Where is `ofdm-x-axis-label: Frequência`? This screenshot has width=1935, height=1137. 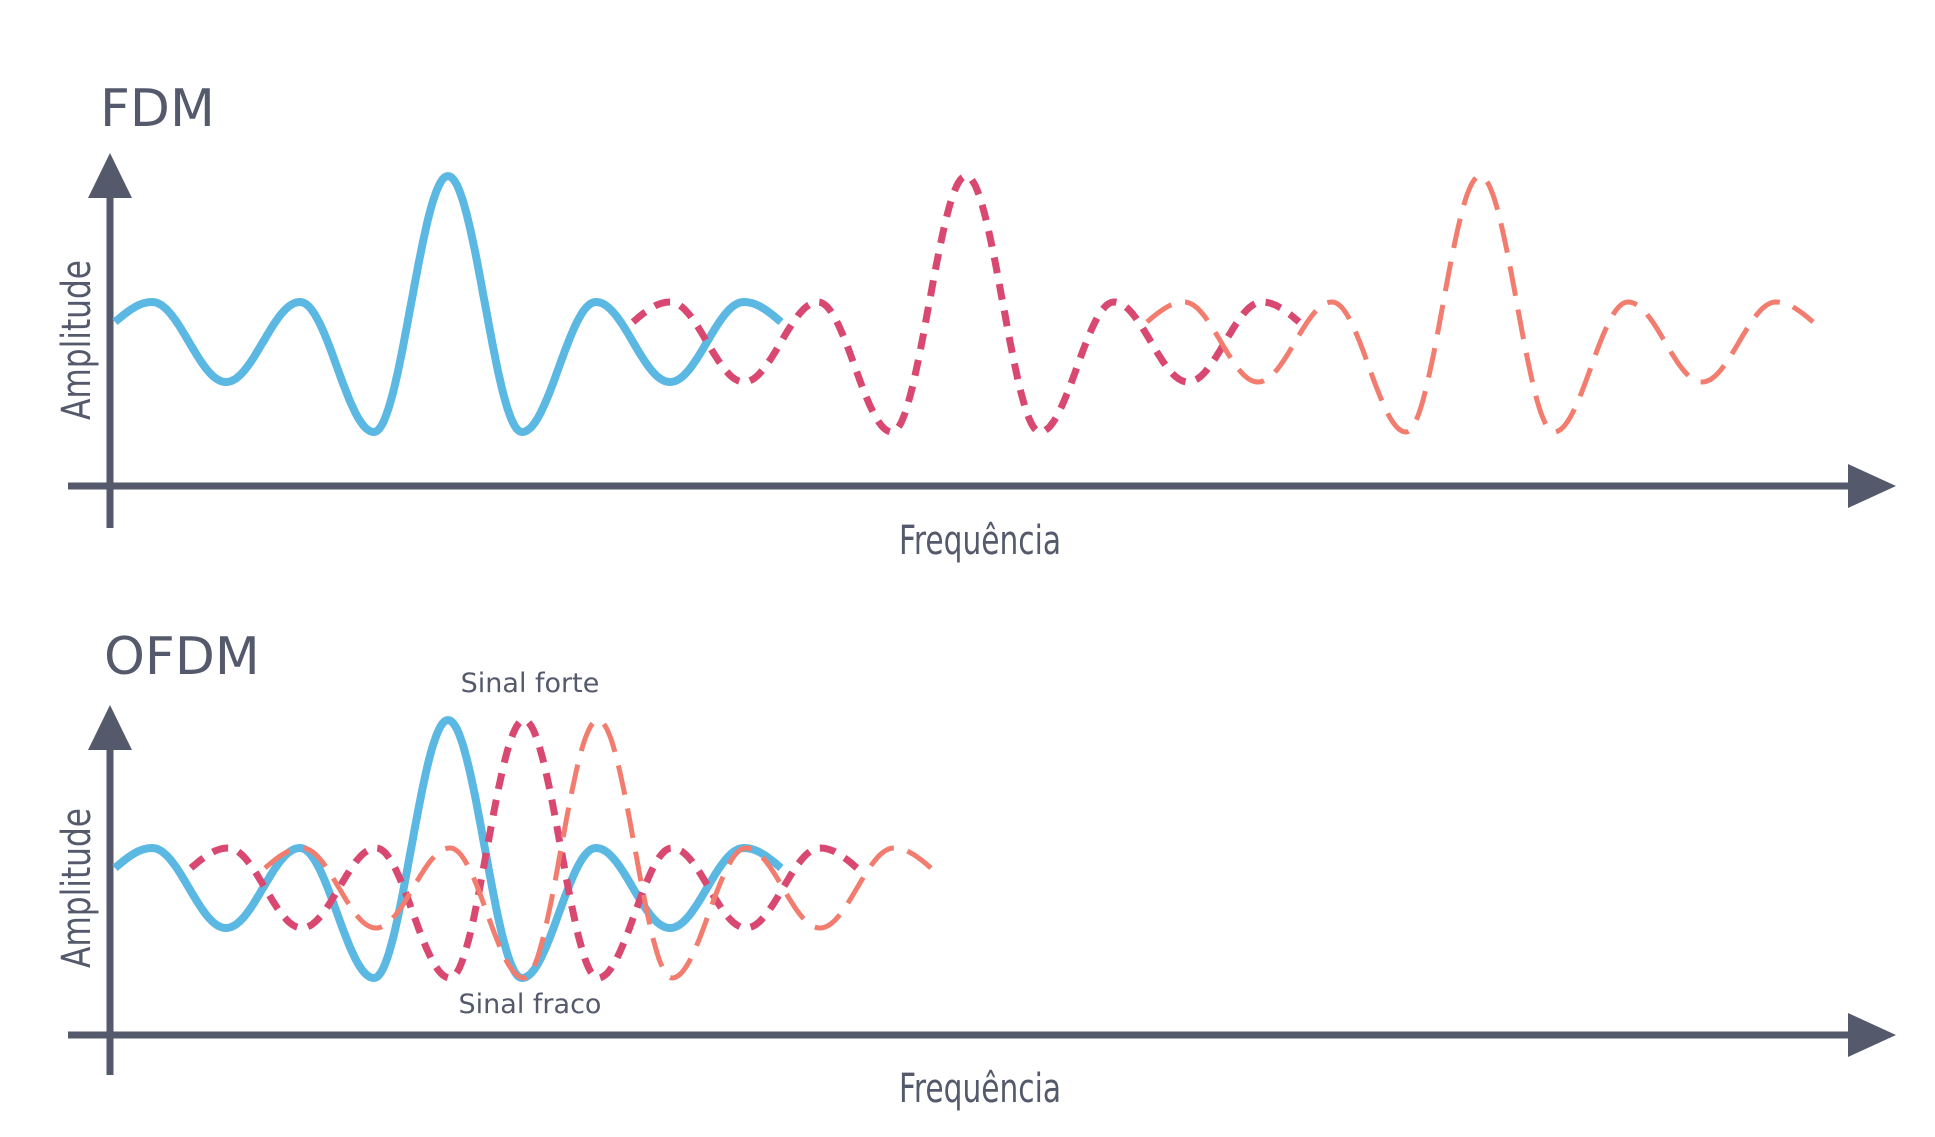 ofdm-x-axis-label: Frequência is located at coordinates (980, 1089).